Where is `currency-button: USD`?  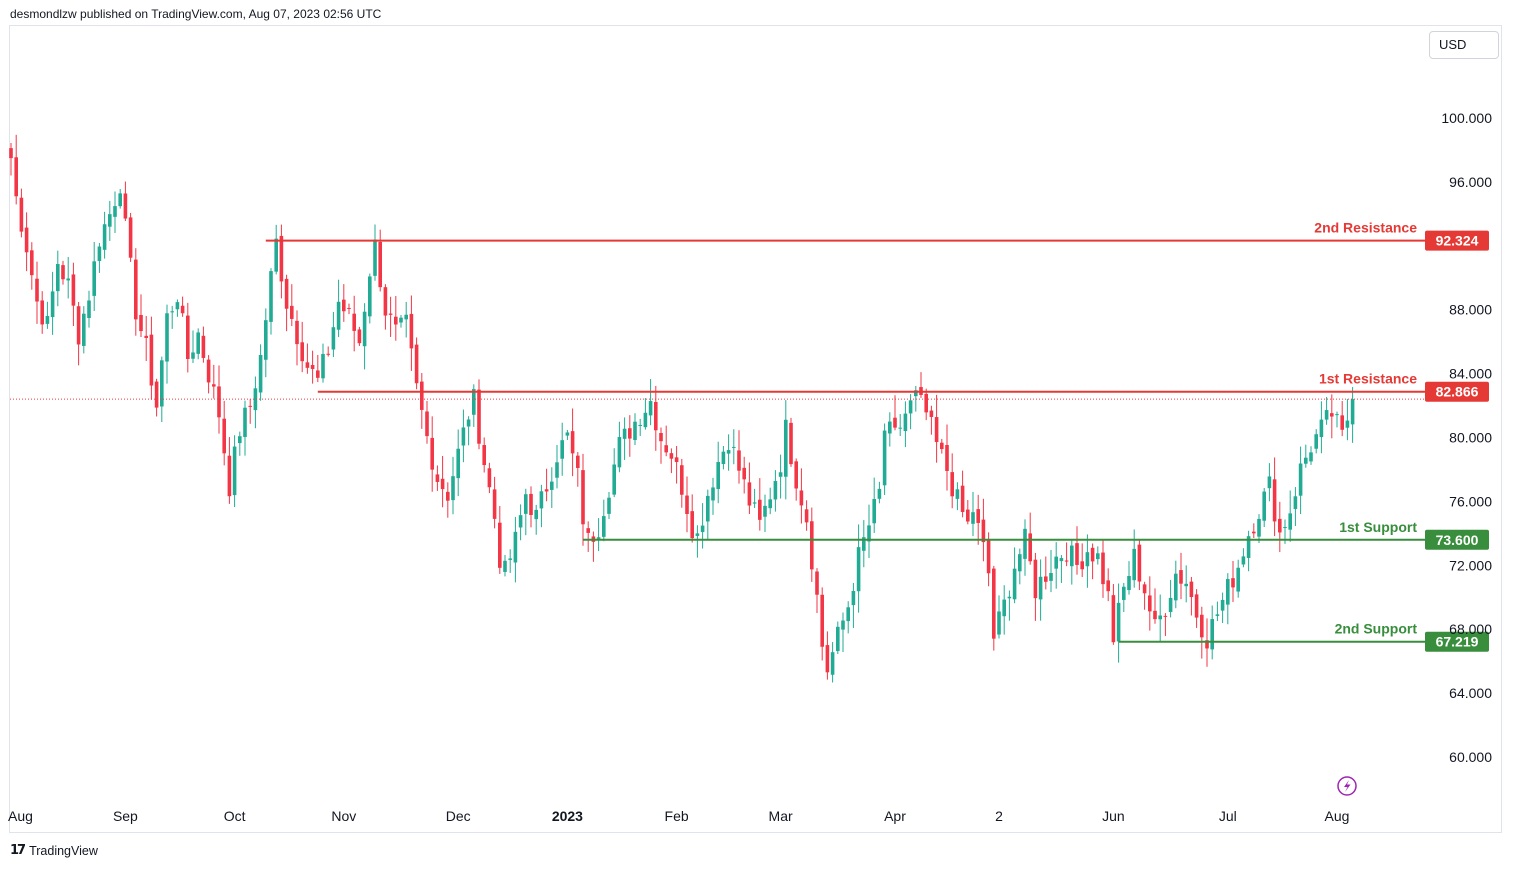 currency-button: USD is located at coordinates (1464, 45).